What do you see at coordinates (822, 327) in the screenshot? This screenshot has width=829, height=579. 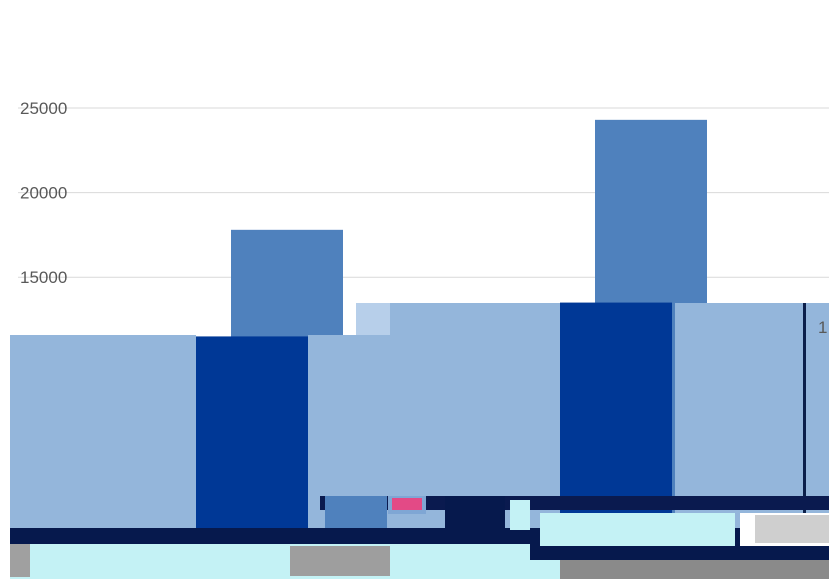 I see `partial-data-label: 1` at bounding box center [822, 327].